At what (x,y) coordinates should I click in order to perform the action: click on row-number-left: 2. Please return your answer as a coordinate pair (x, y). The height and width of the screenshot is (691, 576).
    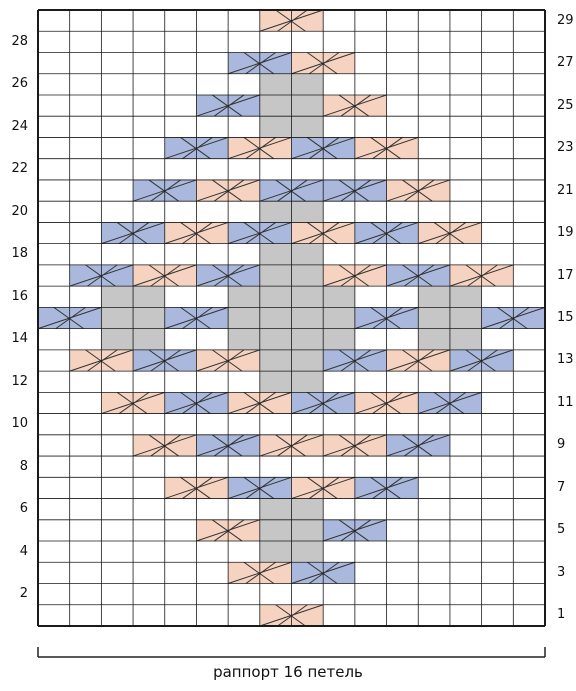
    Looking at the image, I should click on (23, 594).